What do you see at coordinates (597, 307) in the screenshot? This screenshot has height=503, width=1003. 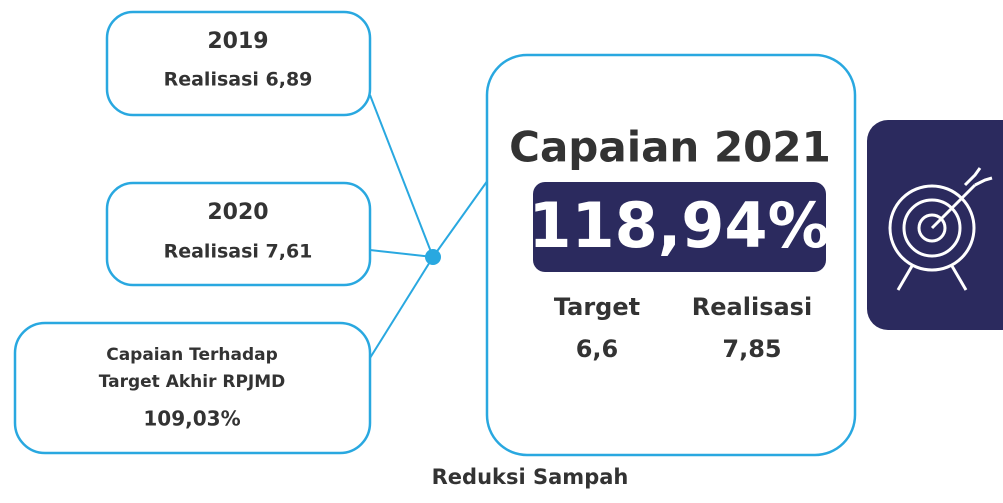 I see `target-label: Target` at bounding box center [597, 307].